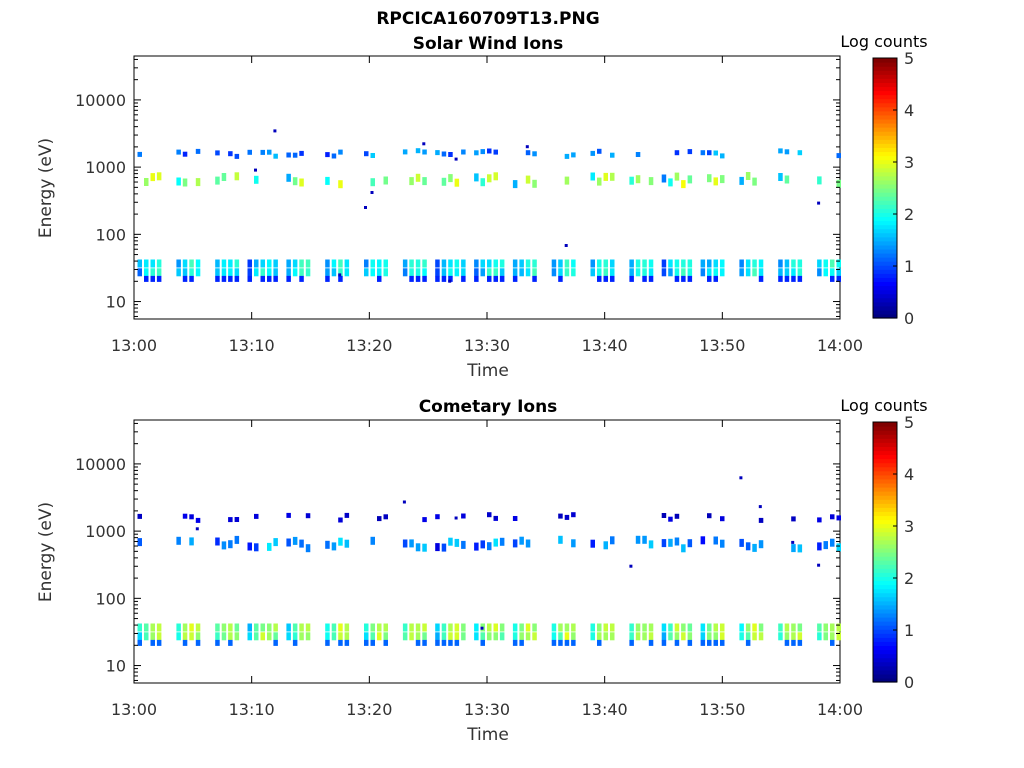  Describe the element at coordinates (488, 44) in the screenshot. I see `panel-title: Solar Wind Ions` at that location.